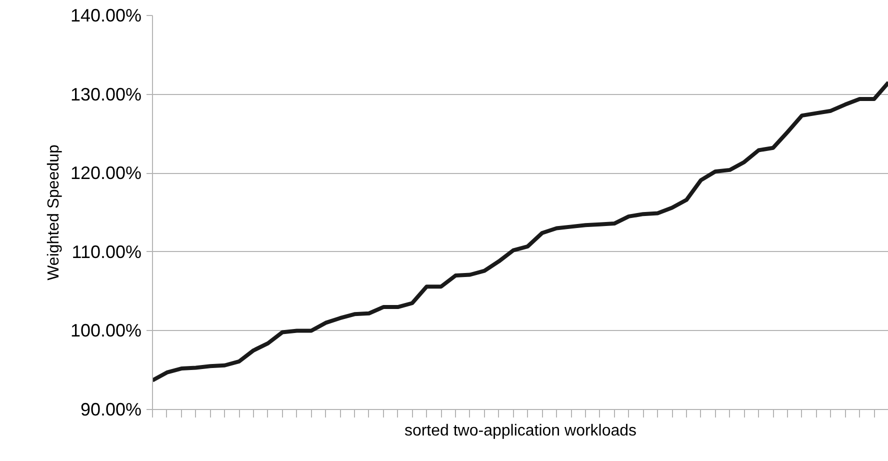  I want to click on x-axis-title: sorted two-application workloads, so click(520, 431).